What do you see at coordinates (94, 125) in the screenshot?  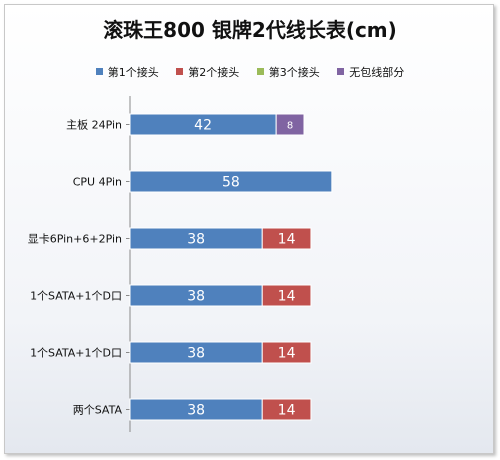 I see `category-label: 主板 24Pin` at bounding box center [94, 125].